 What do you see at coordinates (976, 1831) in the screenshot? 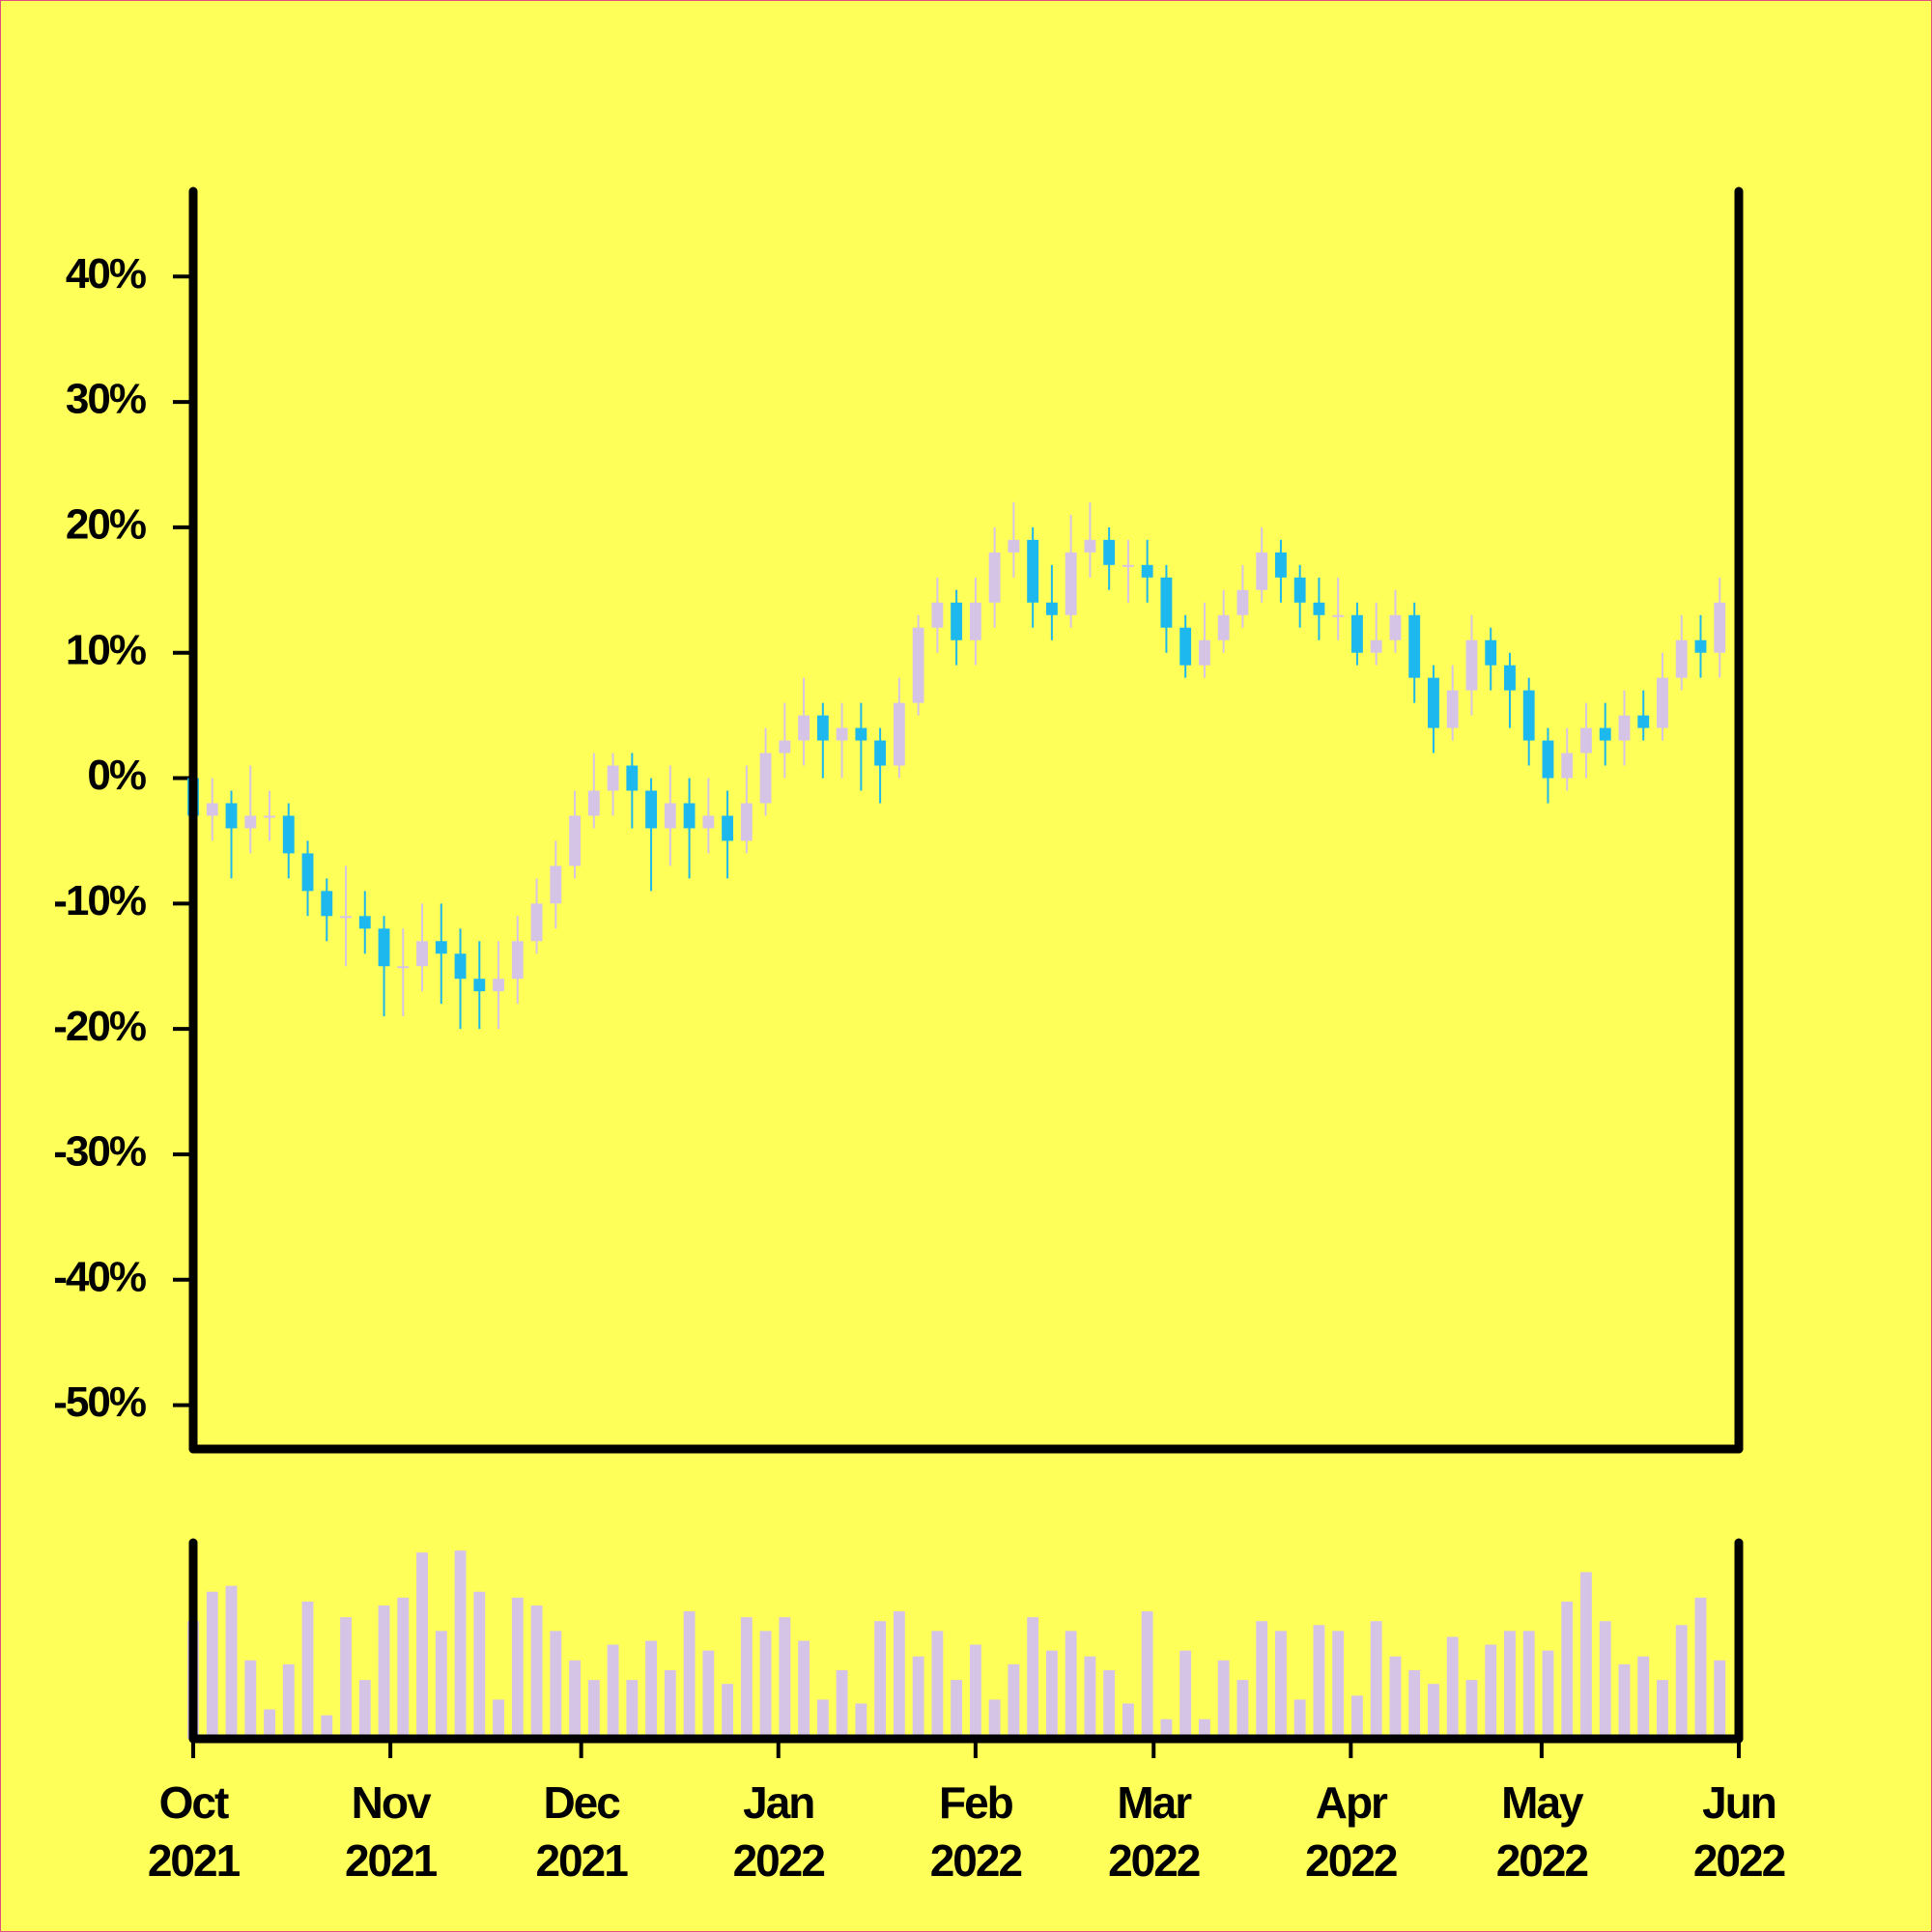
I see `x-tick-label: Feb 2022` at bounding box center [976, 1831].